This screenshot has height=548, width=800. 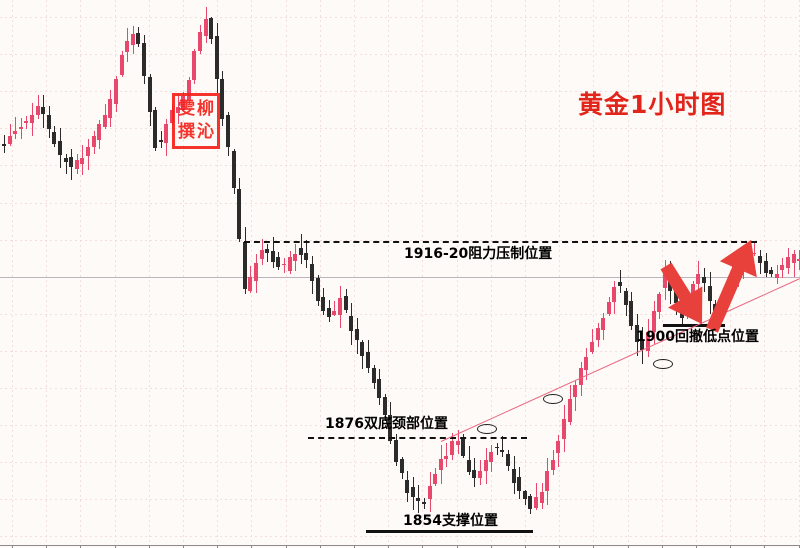 What do you see at coordinates (487, 429) in the screenshot?
I see `trendline-touch-marker` at bounding box center [487, 429].